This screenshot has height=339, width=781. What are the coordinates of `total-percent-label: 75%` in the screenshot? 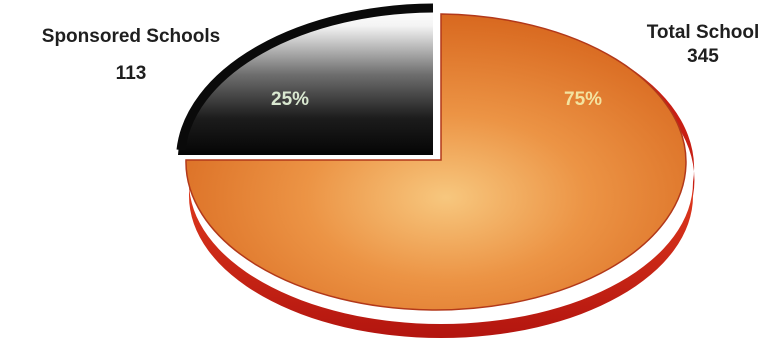 It's located at (583, 99).